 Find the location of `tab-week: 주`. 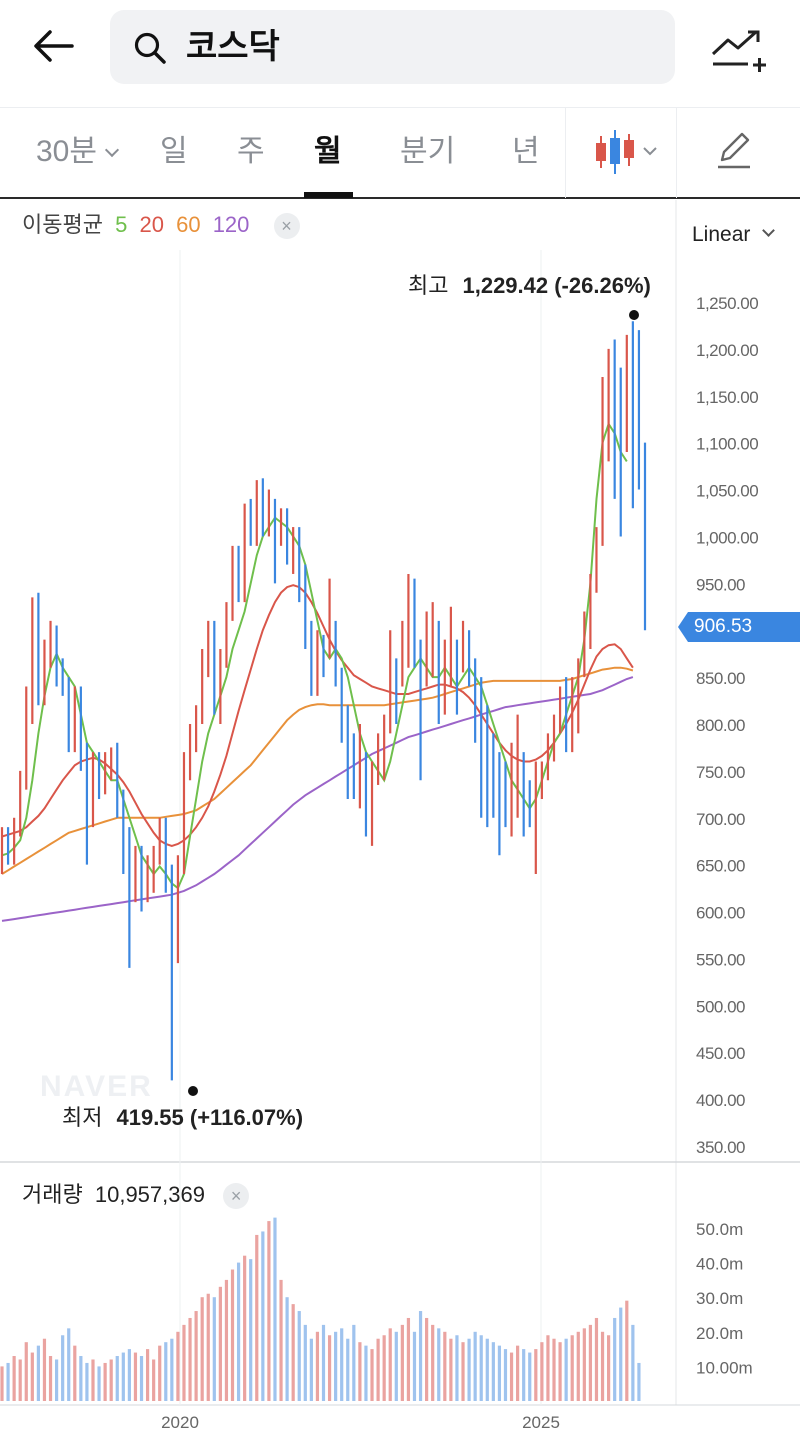

tab-week: 주 is located at coordinates (251, 151).